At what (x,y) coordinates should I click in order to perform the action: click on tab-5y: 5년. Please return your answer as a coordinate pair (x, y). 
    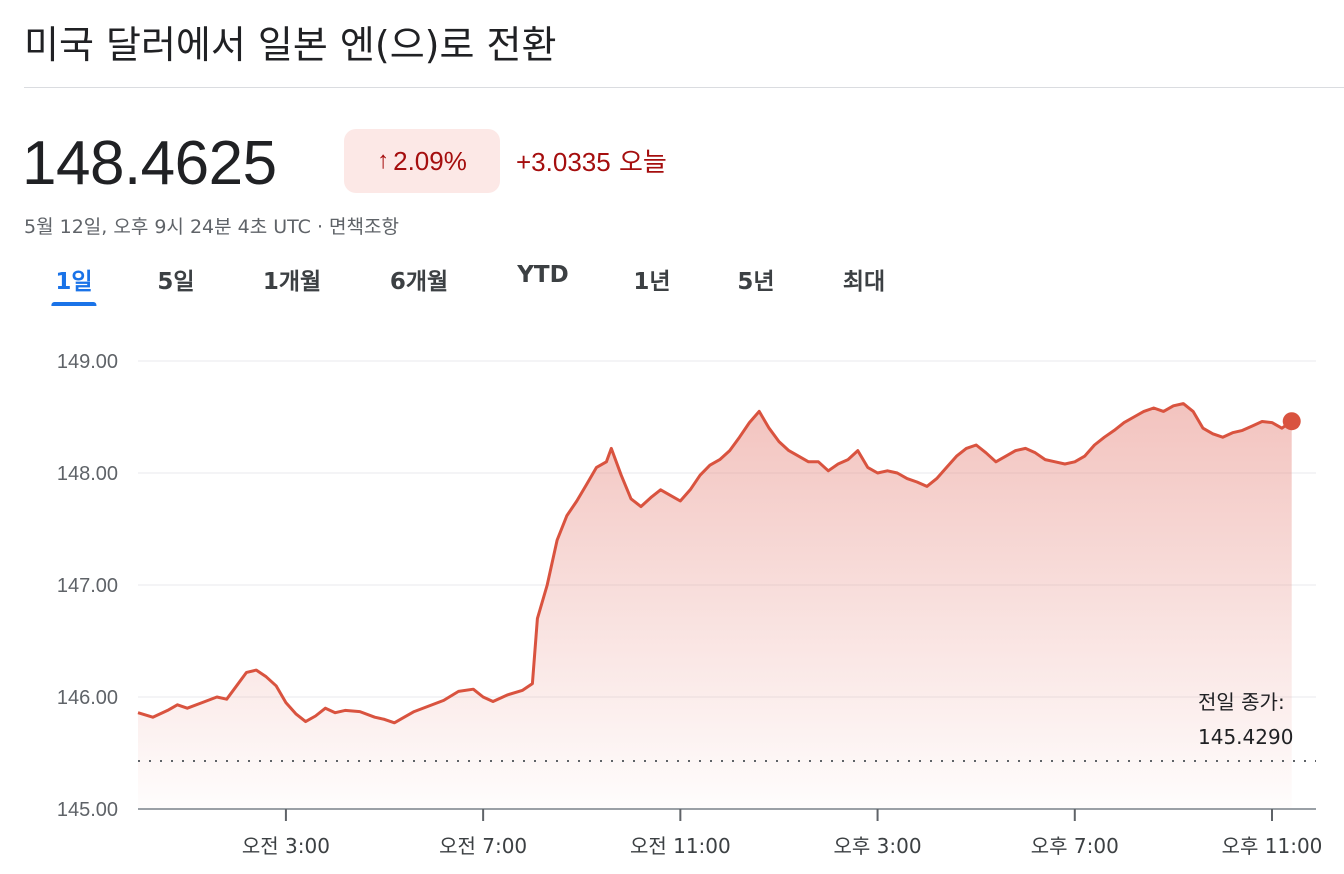
    Looking at the image, I should click on (756, 282).